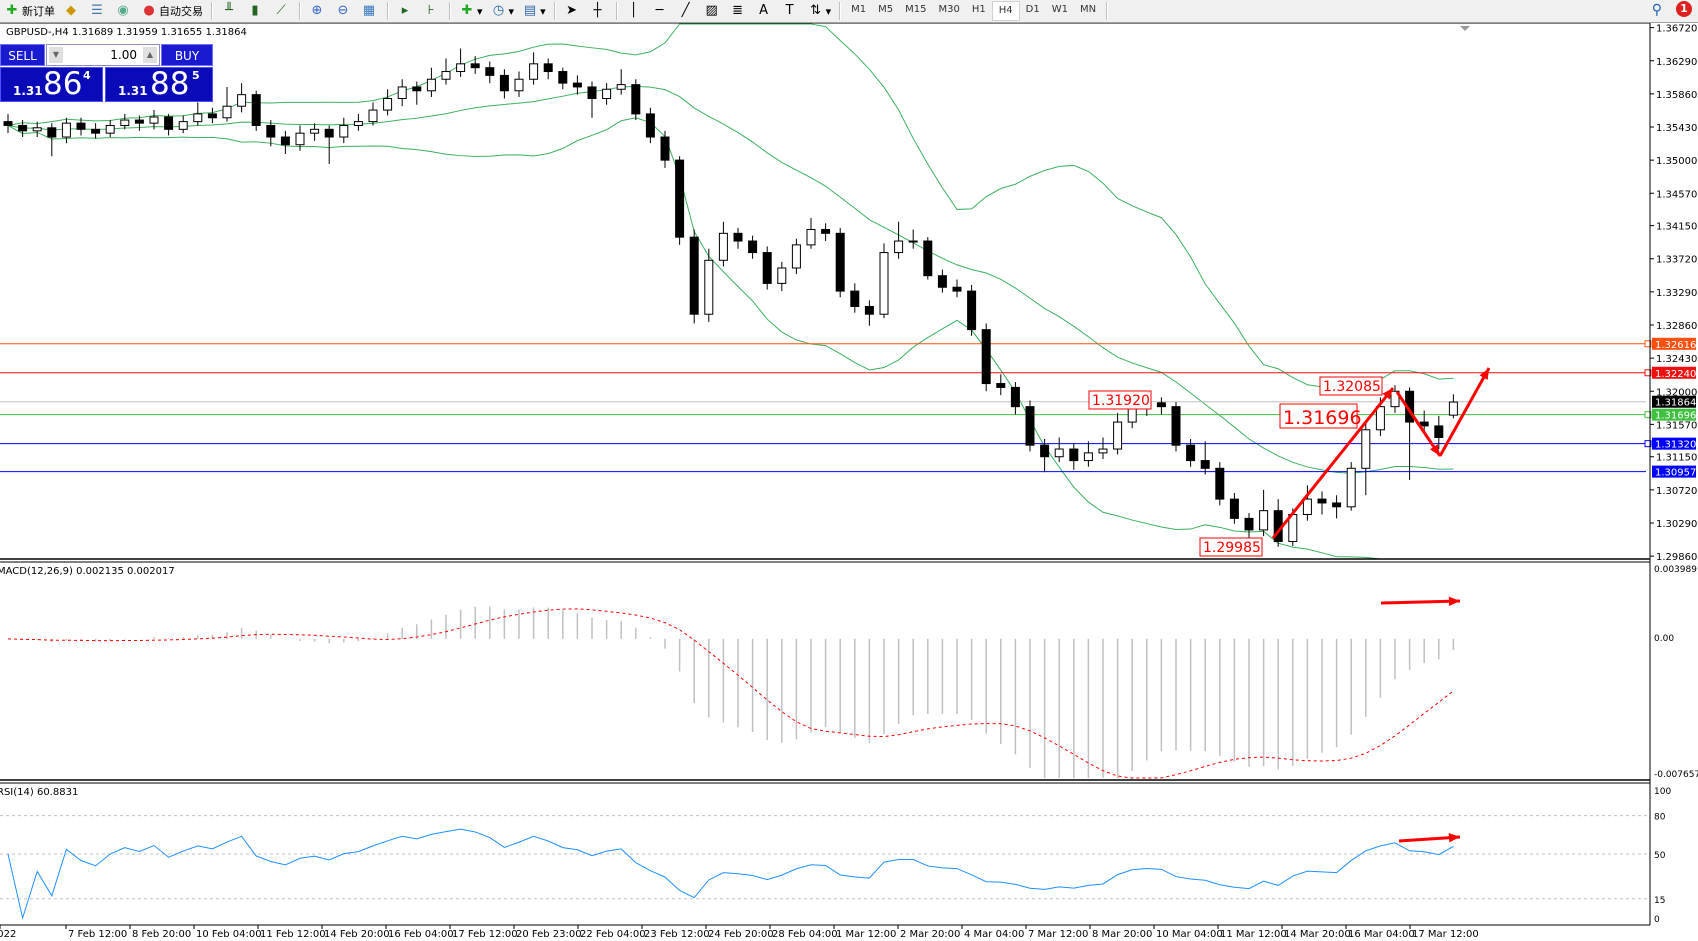 The width and height of the screenshot is (1698, 941). I want to click on timeframe-mn: MN, so click(1088, 9).